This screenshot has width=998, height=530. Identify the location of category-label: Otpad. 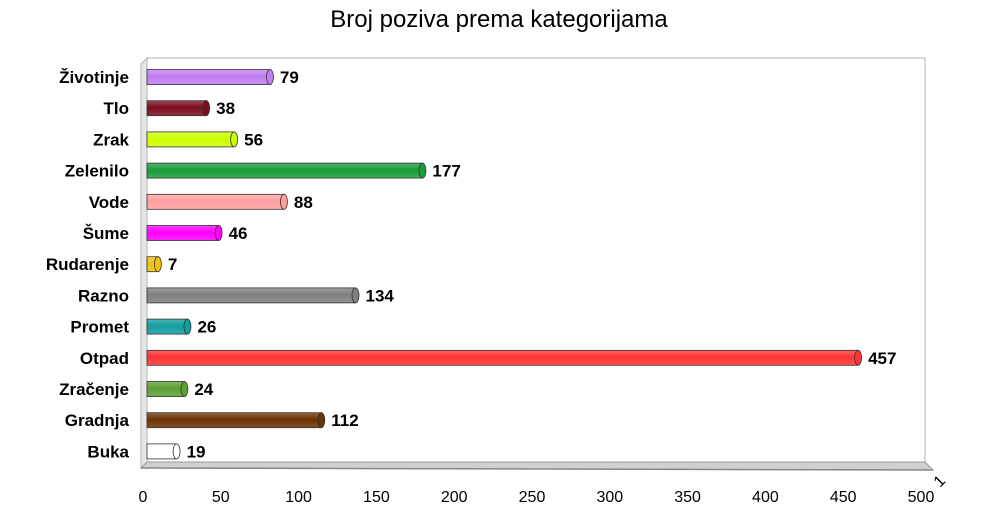
(104, 358).